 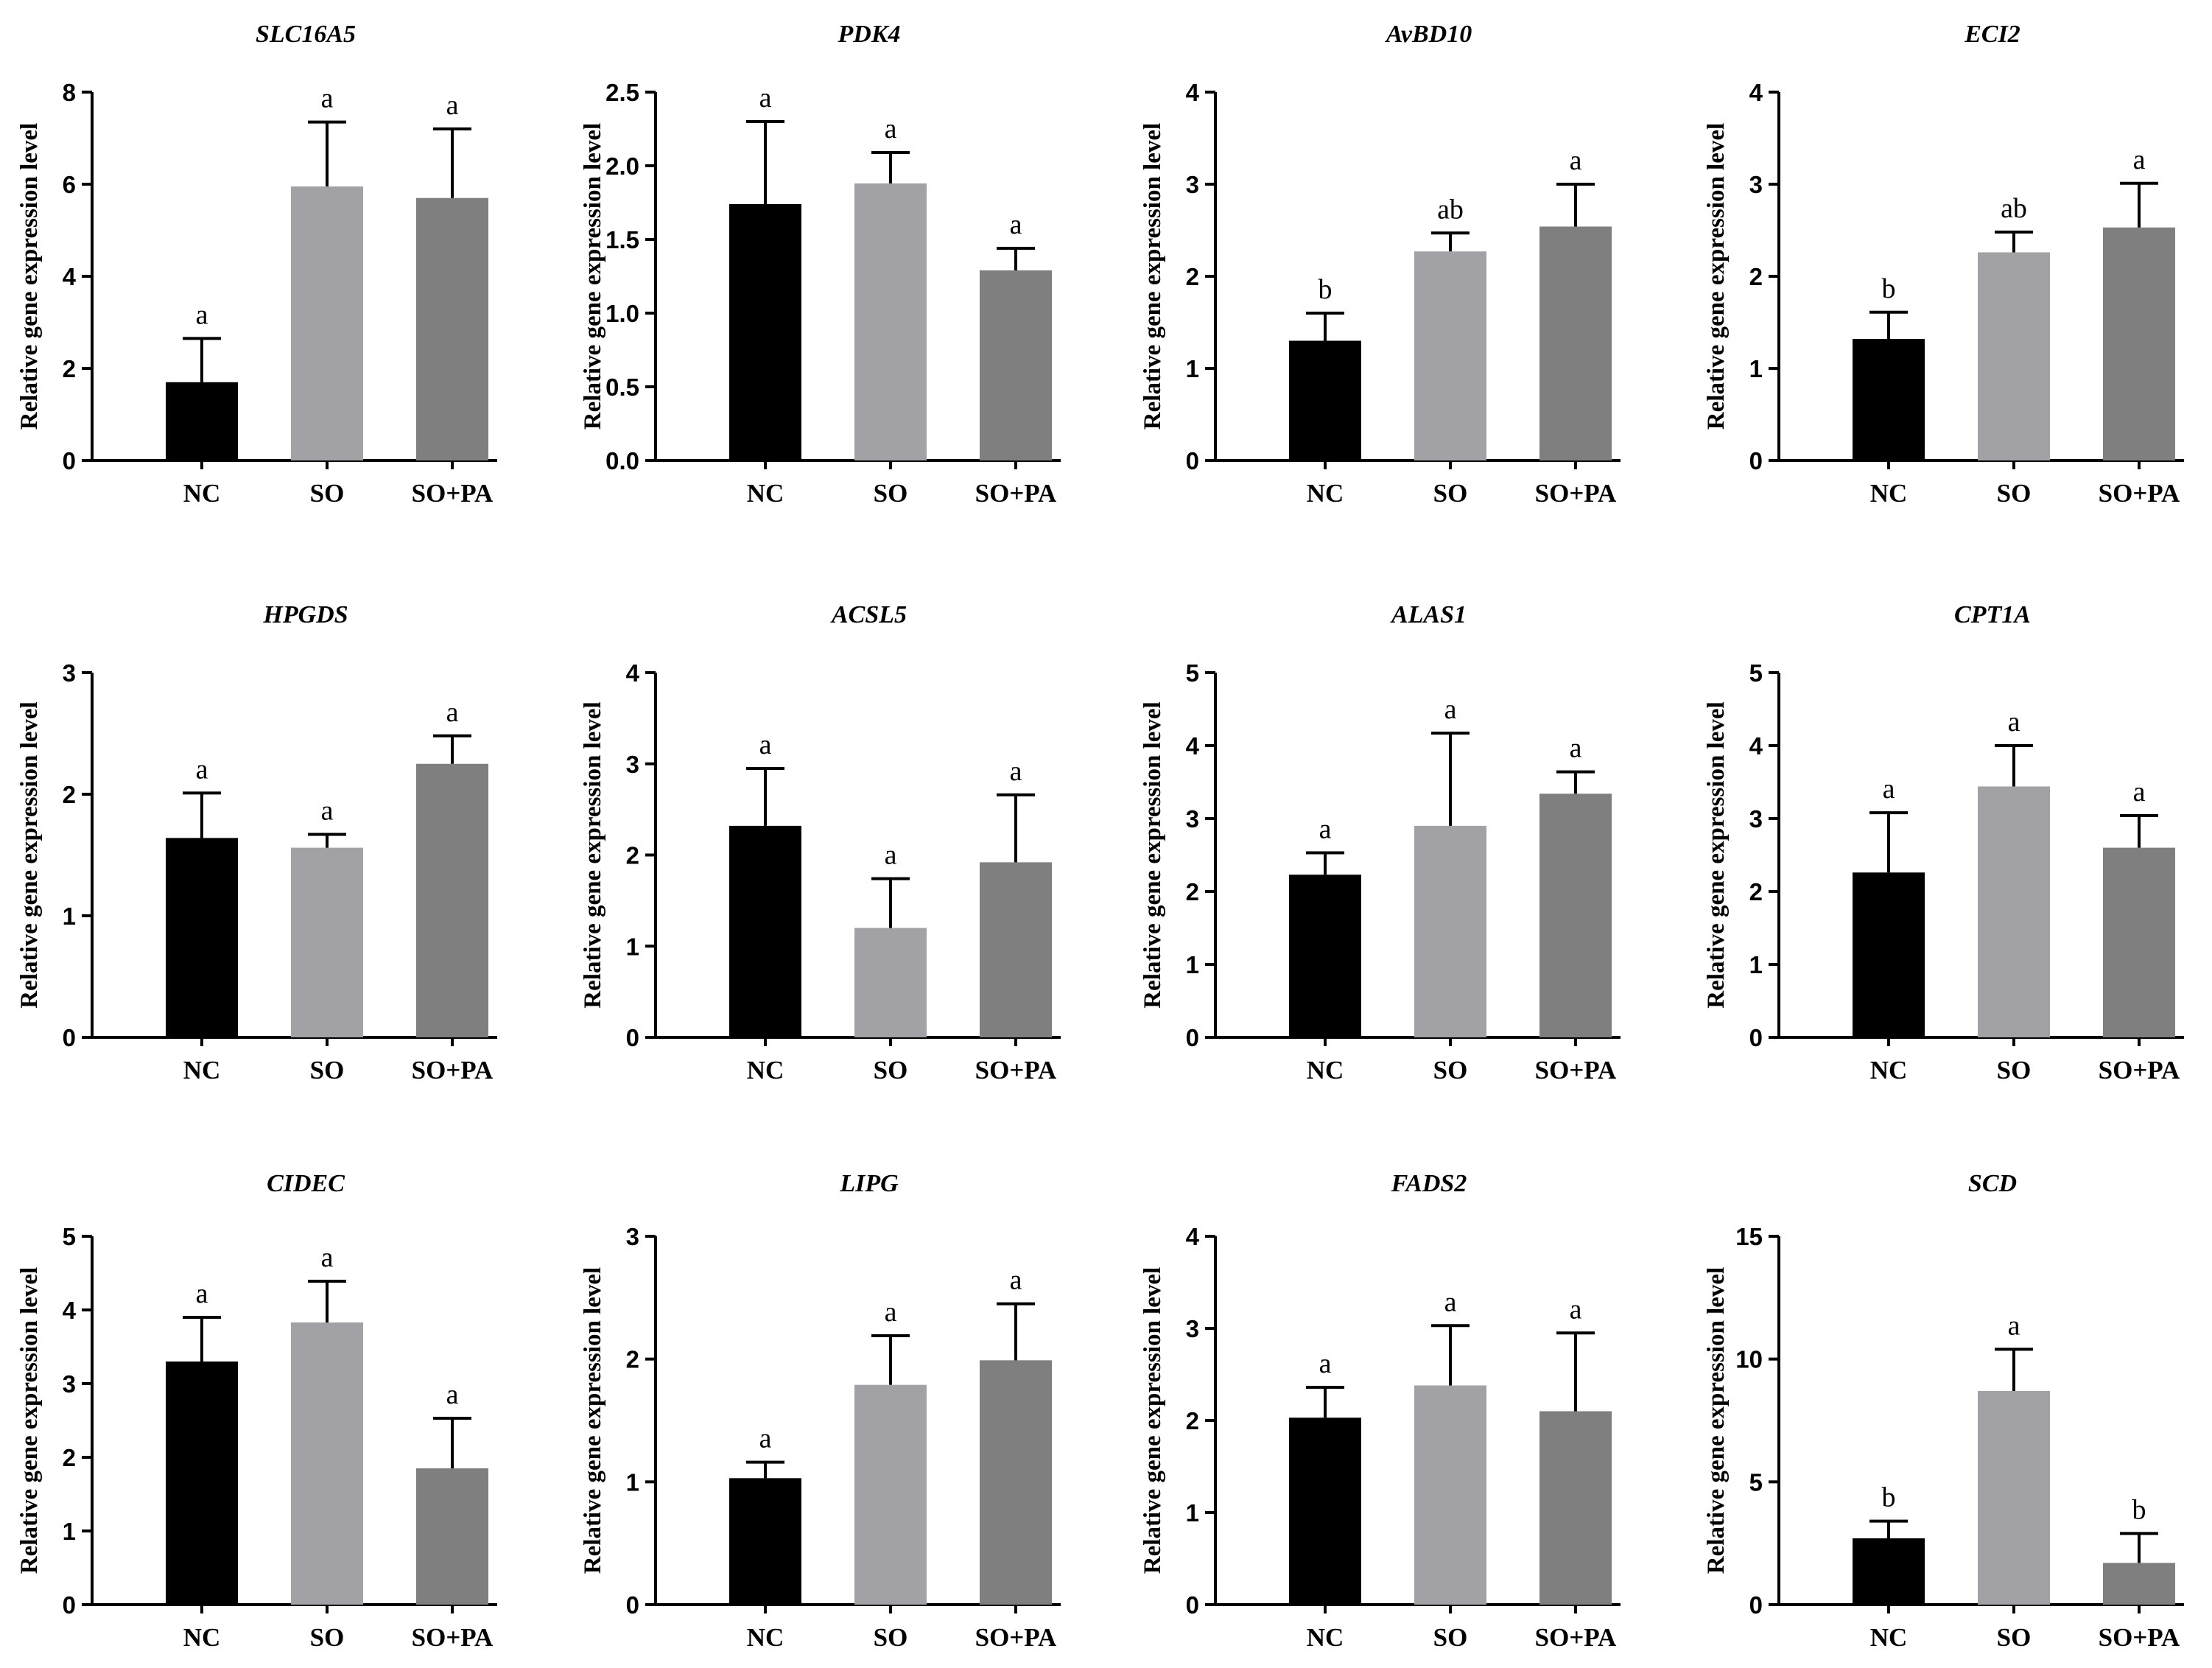 What do you see at coordinates (622, 313) in the screenshot?
I see `y-tick-label: 1.0` at bounding box center [622, 313].